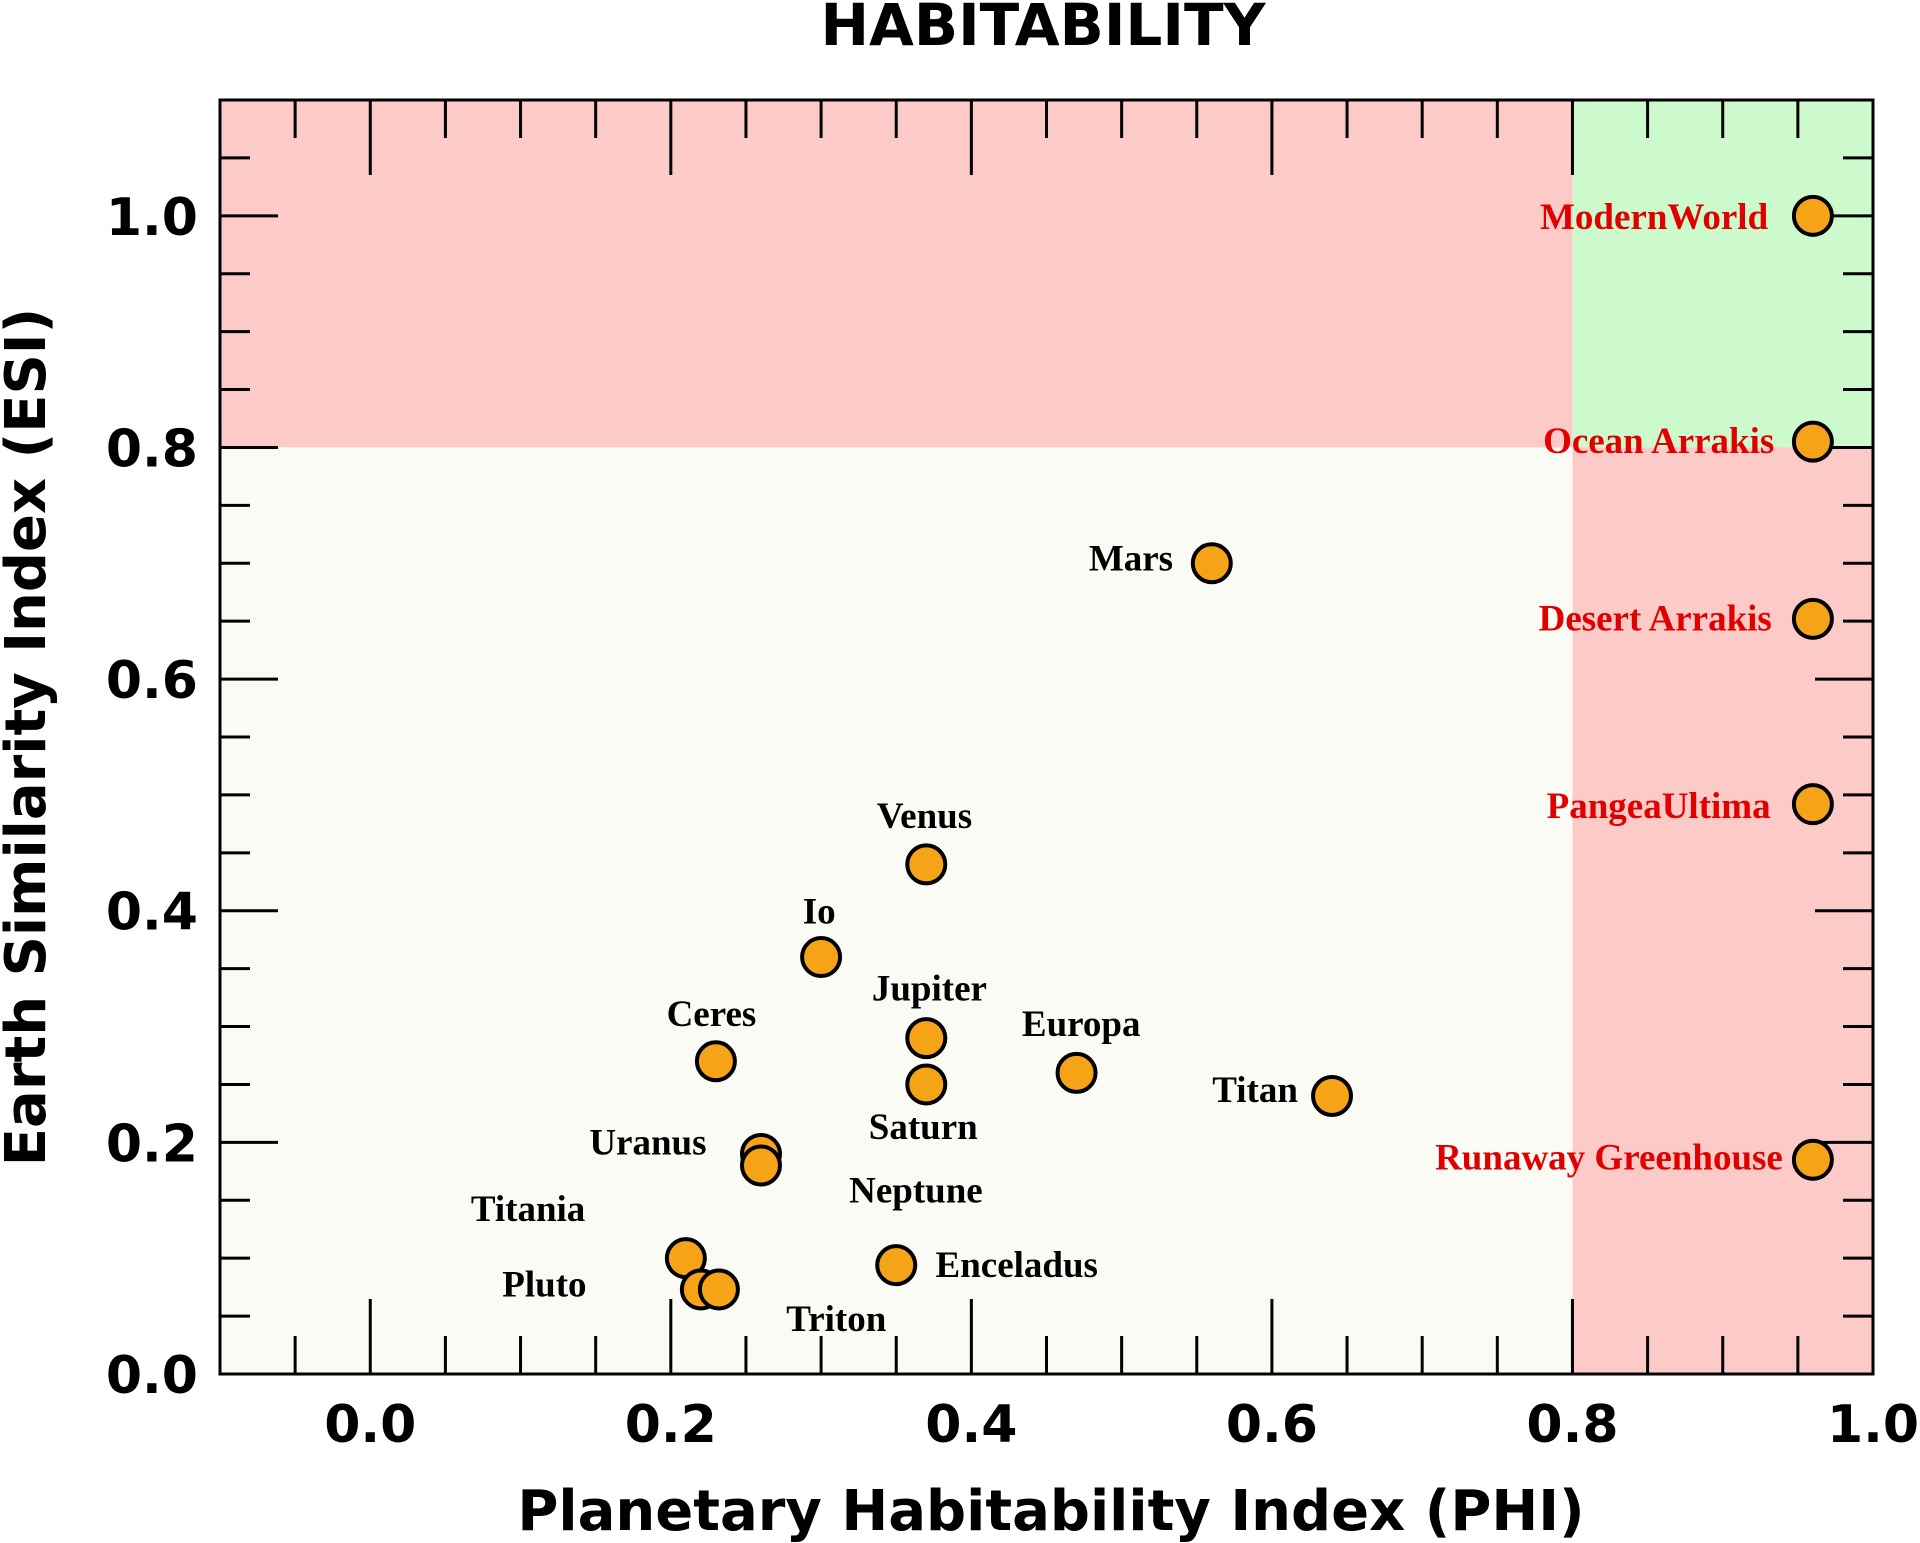 This screenshot has height=1543, width=1920. I want to click on data-point-runaway-greenhouse, so click(1812, 1159).